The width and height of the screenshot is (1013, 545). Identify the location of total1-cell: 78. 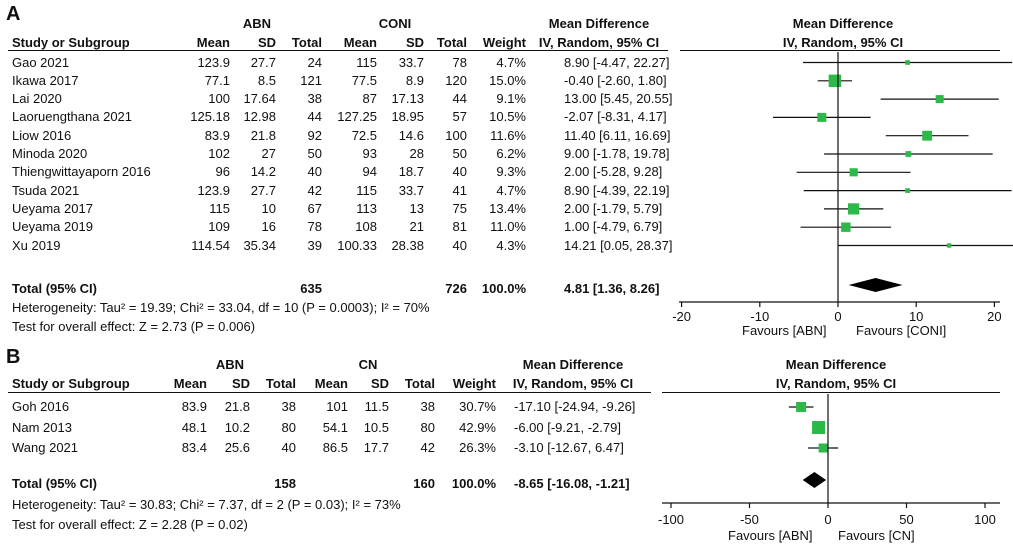
(314, 227).